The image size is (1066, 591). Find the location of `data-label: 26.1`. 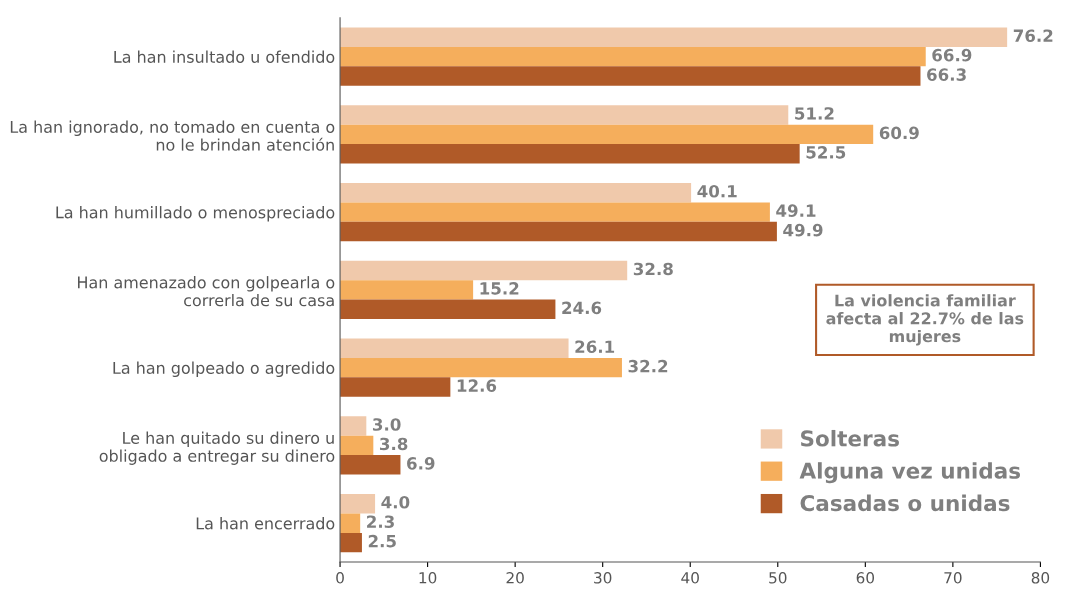

data-label: 26.1 is located at coordinates (595, 347).